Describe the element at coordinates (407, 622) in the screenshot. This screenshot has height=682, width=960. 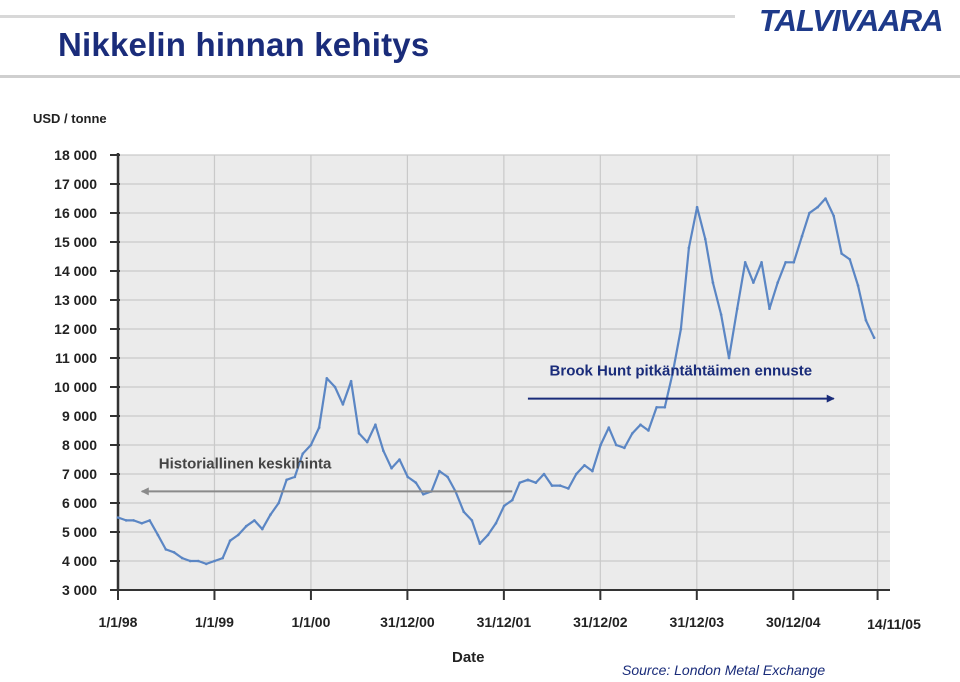
I see `x-tick-label: 31/12/00` at that location.